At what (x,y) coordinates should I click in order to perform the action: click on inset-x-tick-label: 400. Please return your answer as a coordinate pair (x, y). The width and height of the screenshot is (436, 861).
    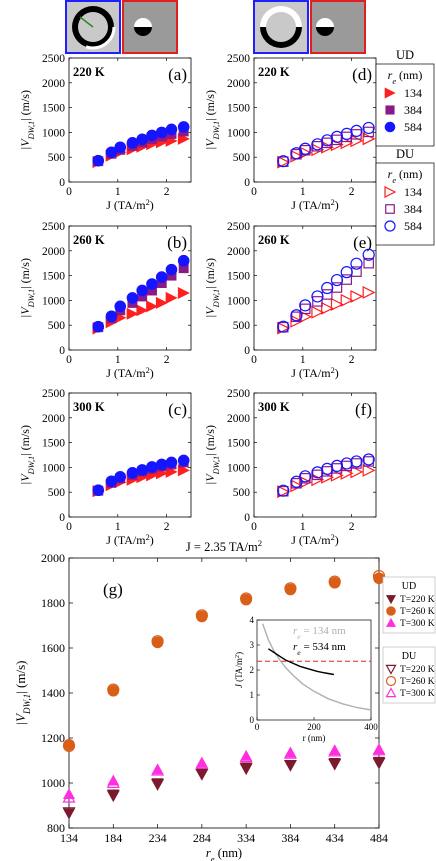
    Looking at the image, I should click on (371, 727).